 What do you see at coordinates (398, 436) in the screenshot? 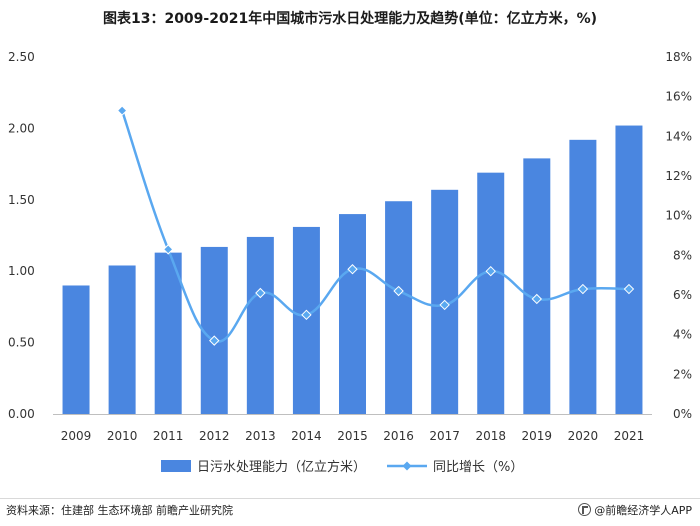
I see `x-tick-label: 2016` at bounding box center [398, 436].